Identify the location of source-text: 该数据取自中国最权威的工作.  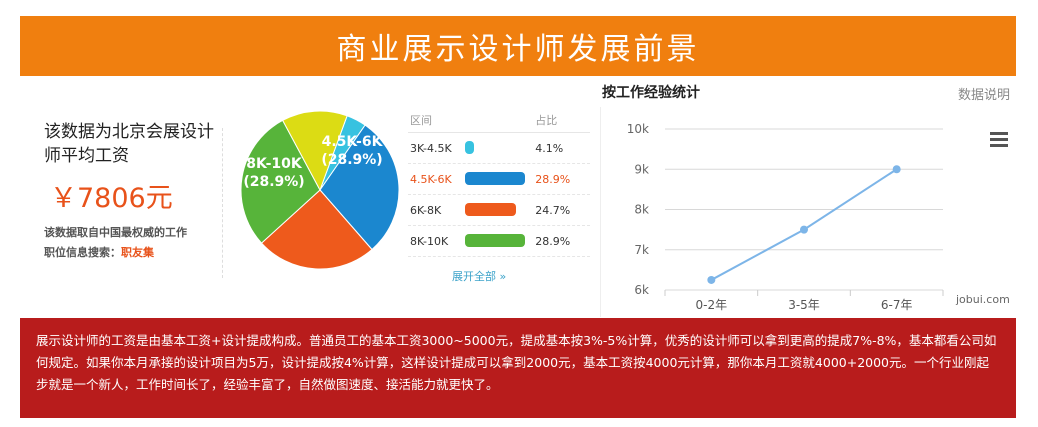
(115, 232).